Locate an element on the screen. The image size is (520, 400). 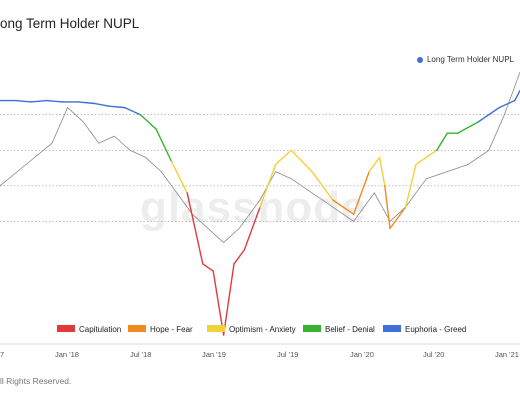
series-legend-label: Long Term Holder NUPL is located at coordinates (470, 59).